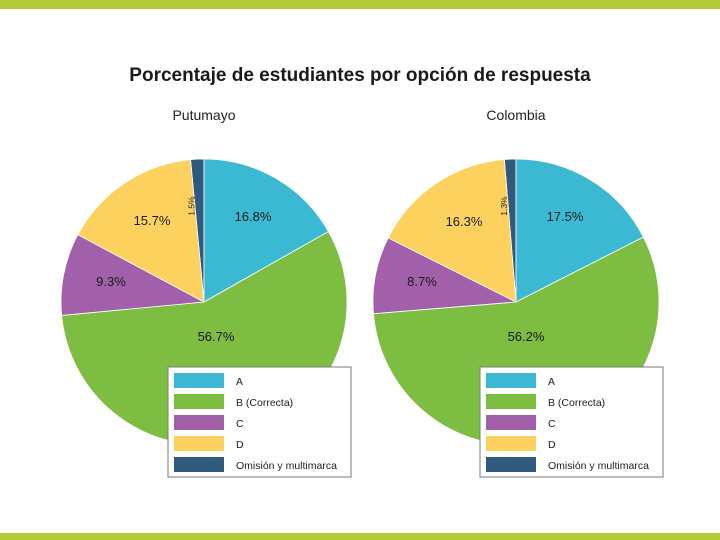 The image size is (720, 540). I want to click on pie-slice-putumayo-d, so click(141, 231).